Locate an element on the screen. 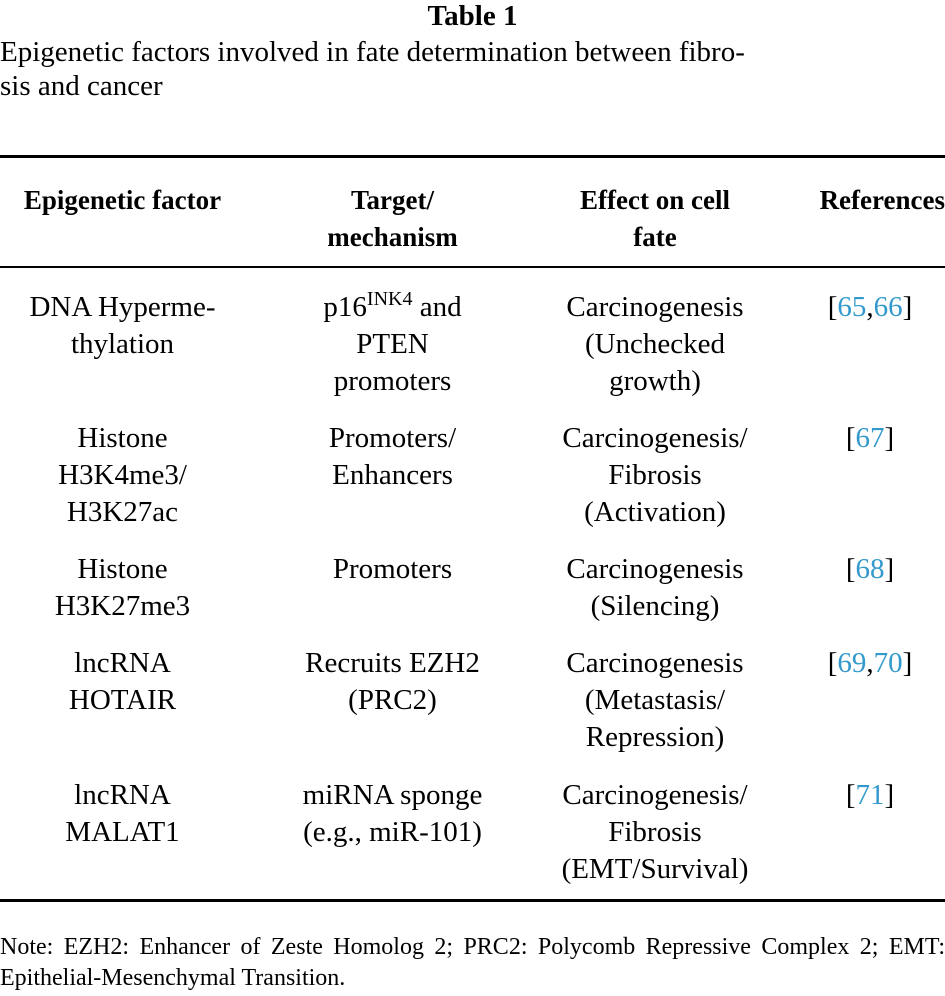  reference-link: 69 is located at coordinates (852, 663).